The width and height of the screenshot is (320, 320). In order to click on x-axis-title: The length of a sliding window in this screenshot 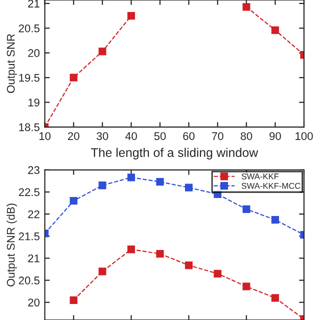, I will do `click(174, 154)`.